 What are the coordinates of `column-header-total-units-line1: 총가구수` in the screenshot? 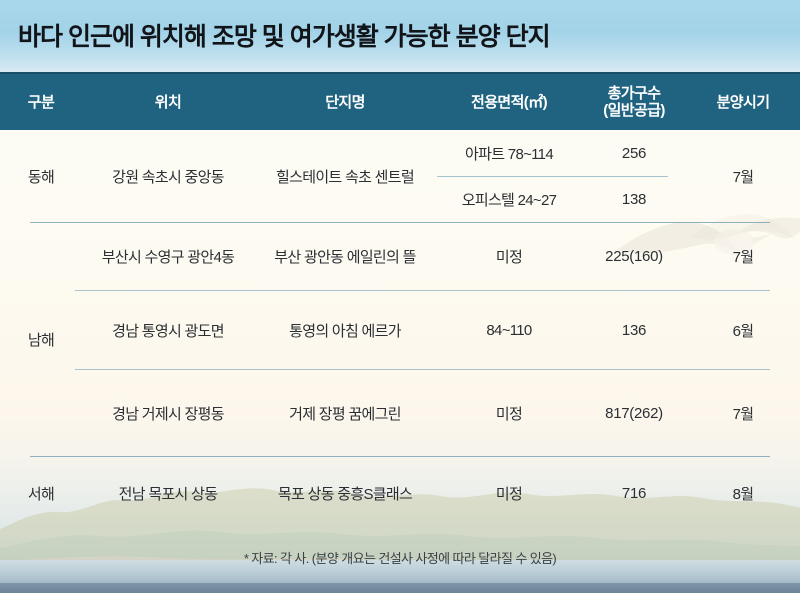 It's located at (634, 94).